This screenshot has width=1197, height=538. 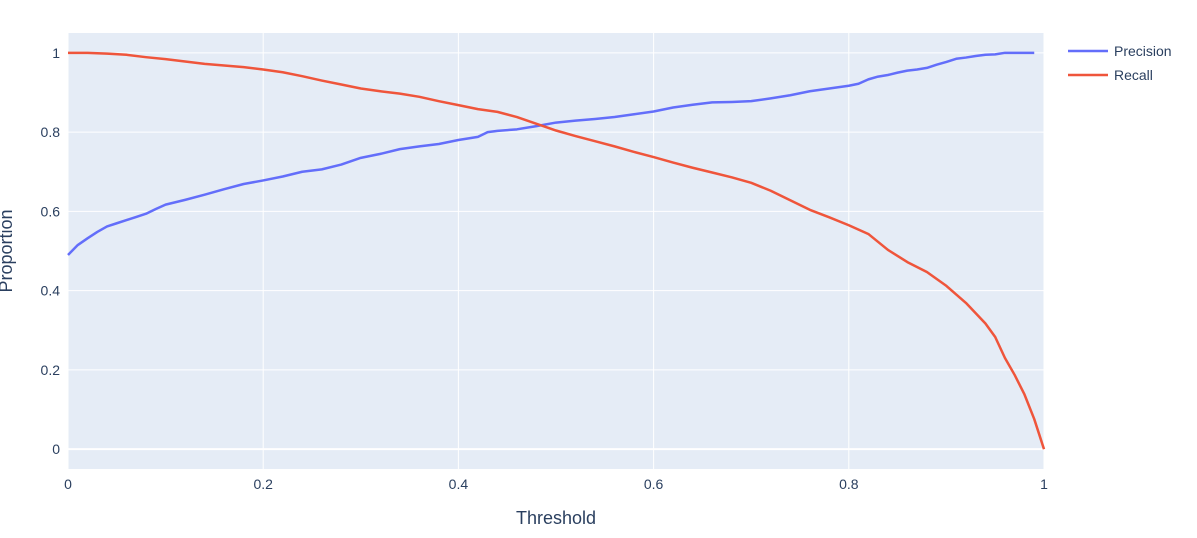 I want to click on legend-label-recall: Recall, so click(x=1133, y=75).